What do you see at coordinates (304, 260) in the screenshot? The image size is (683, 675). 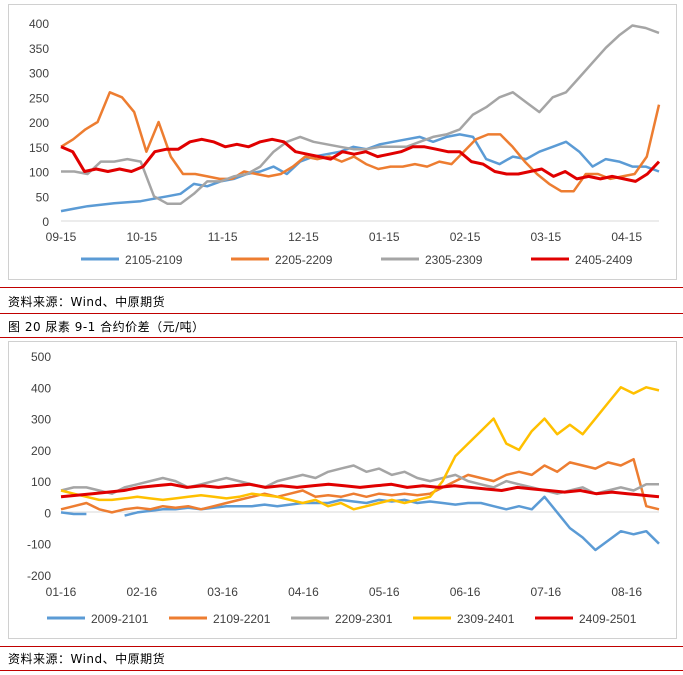 I see `legend-label: 2205-2209` at bounding box center [304, 260].